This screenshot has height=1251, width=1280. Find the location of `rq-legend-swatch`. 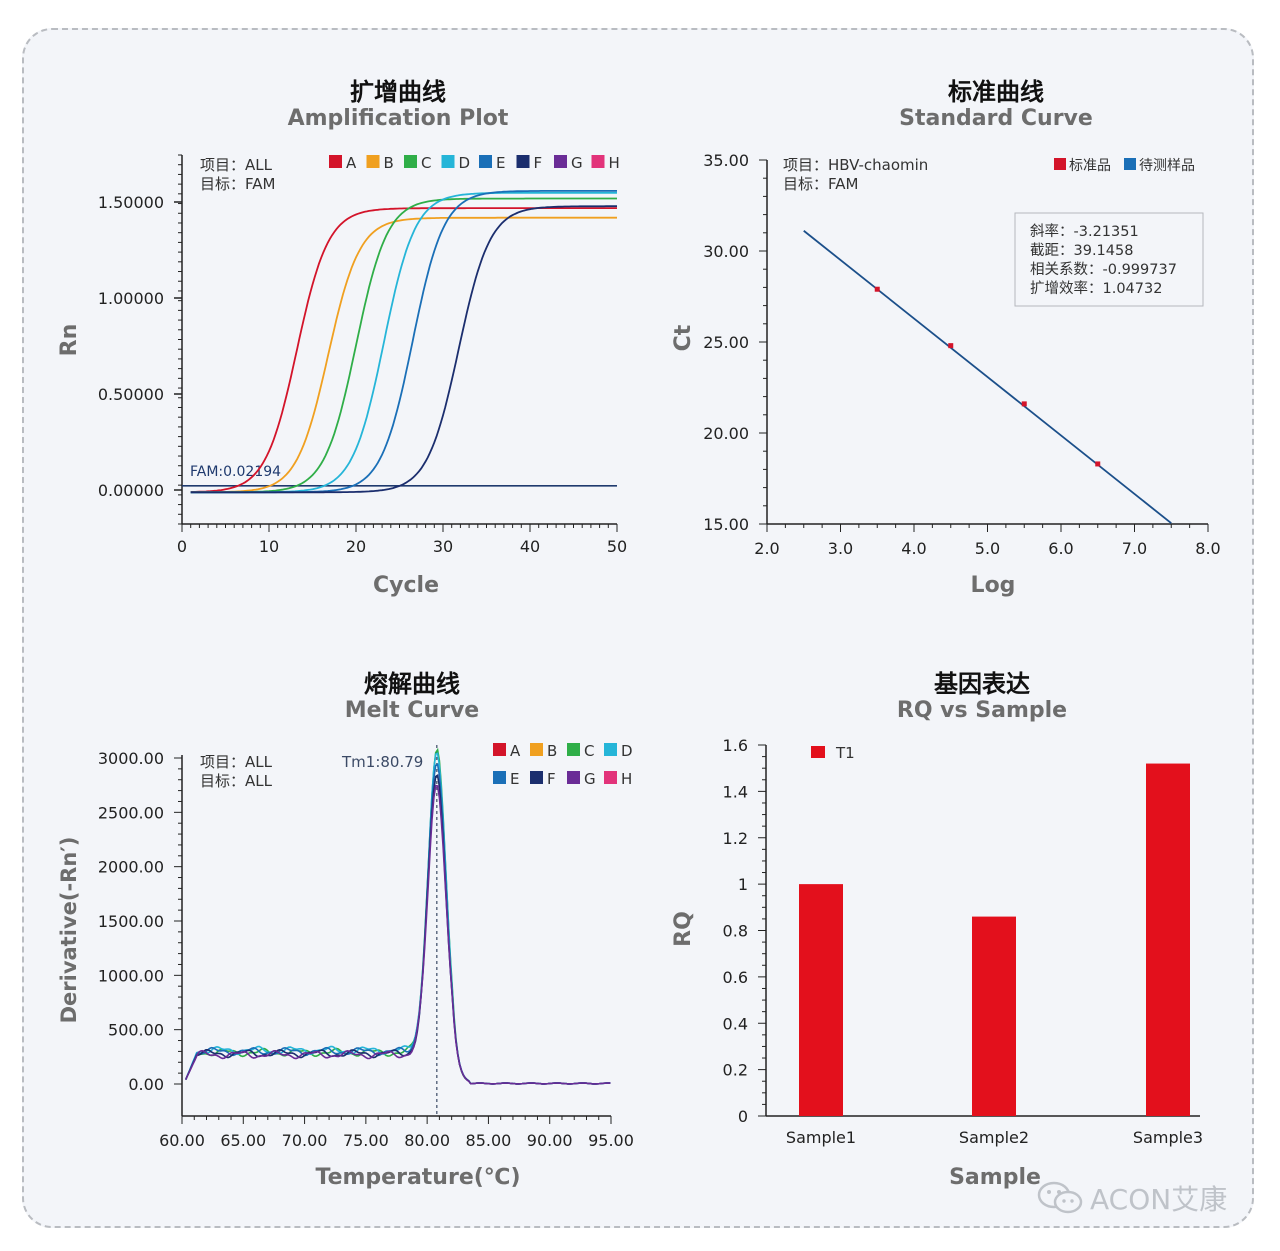

rq-legend-swatch is located at coordinates (818, 752).